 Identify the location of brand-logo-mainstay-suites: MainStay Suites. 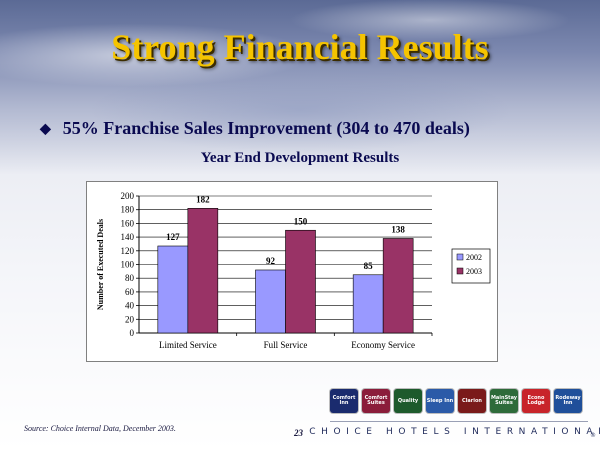
(504, 401).